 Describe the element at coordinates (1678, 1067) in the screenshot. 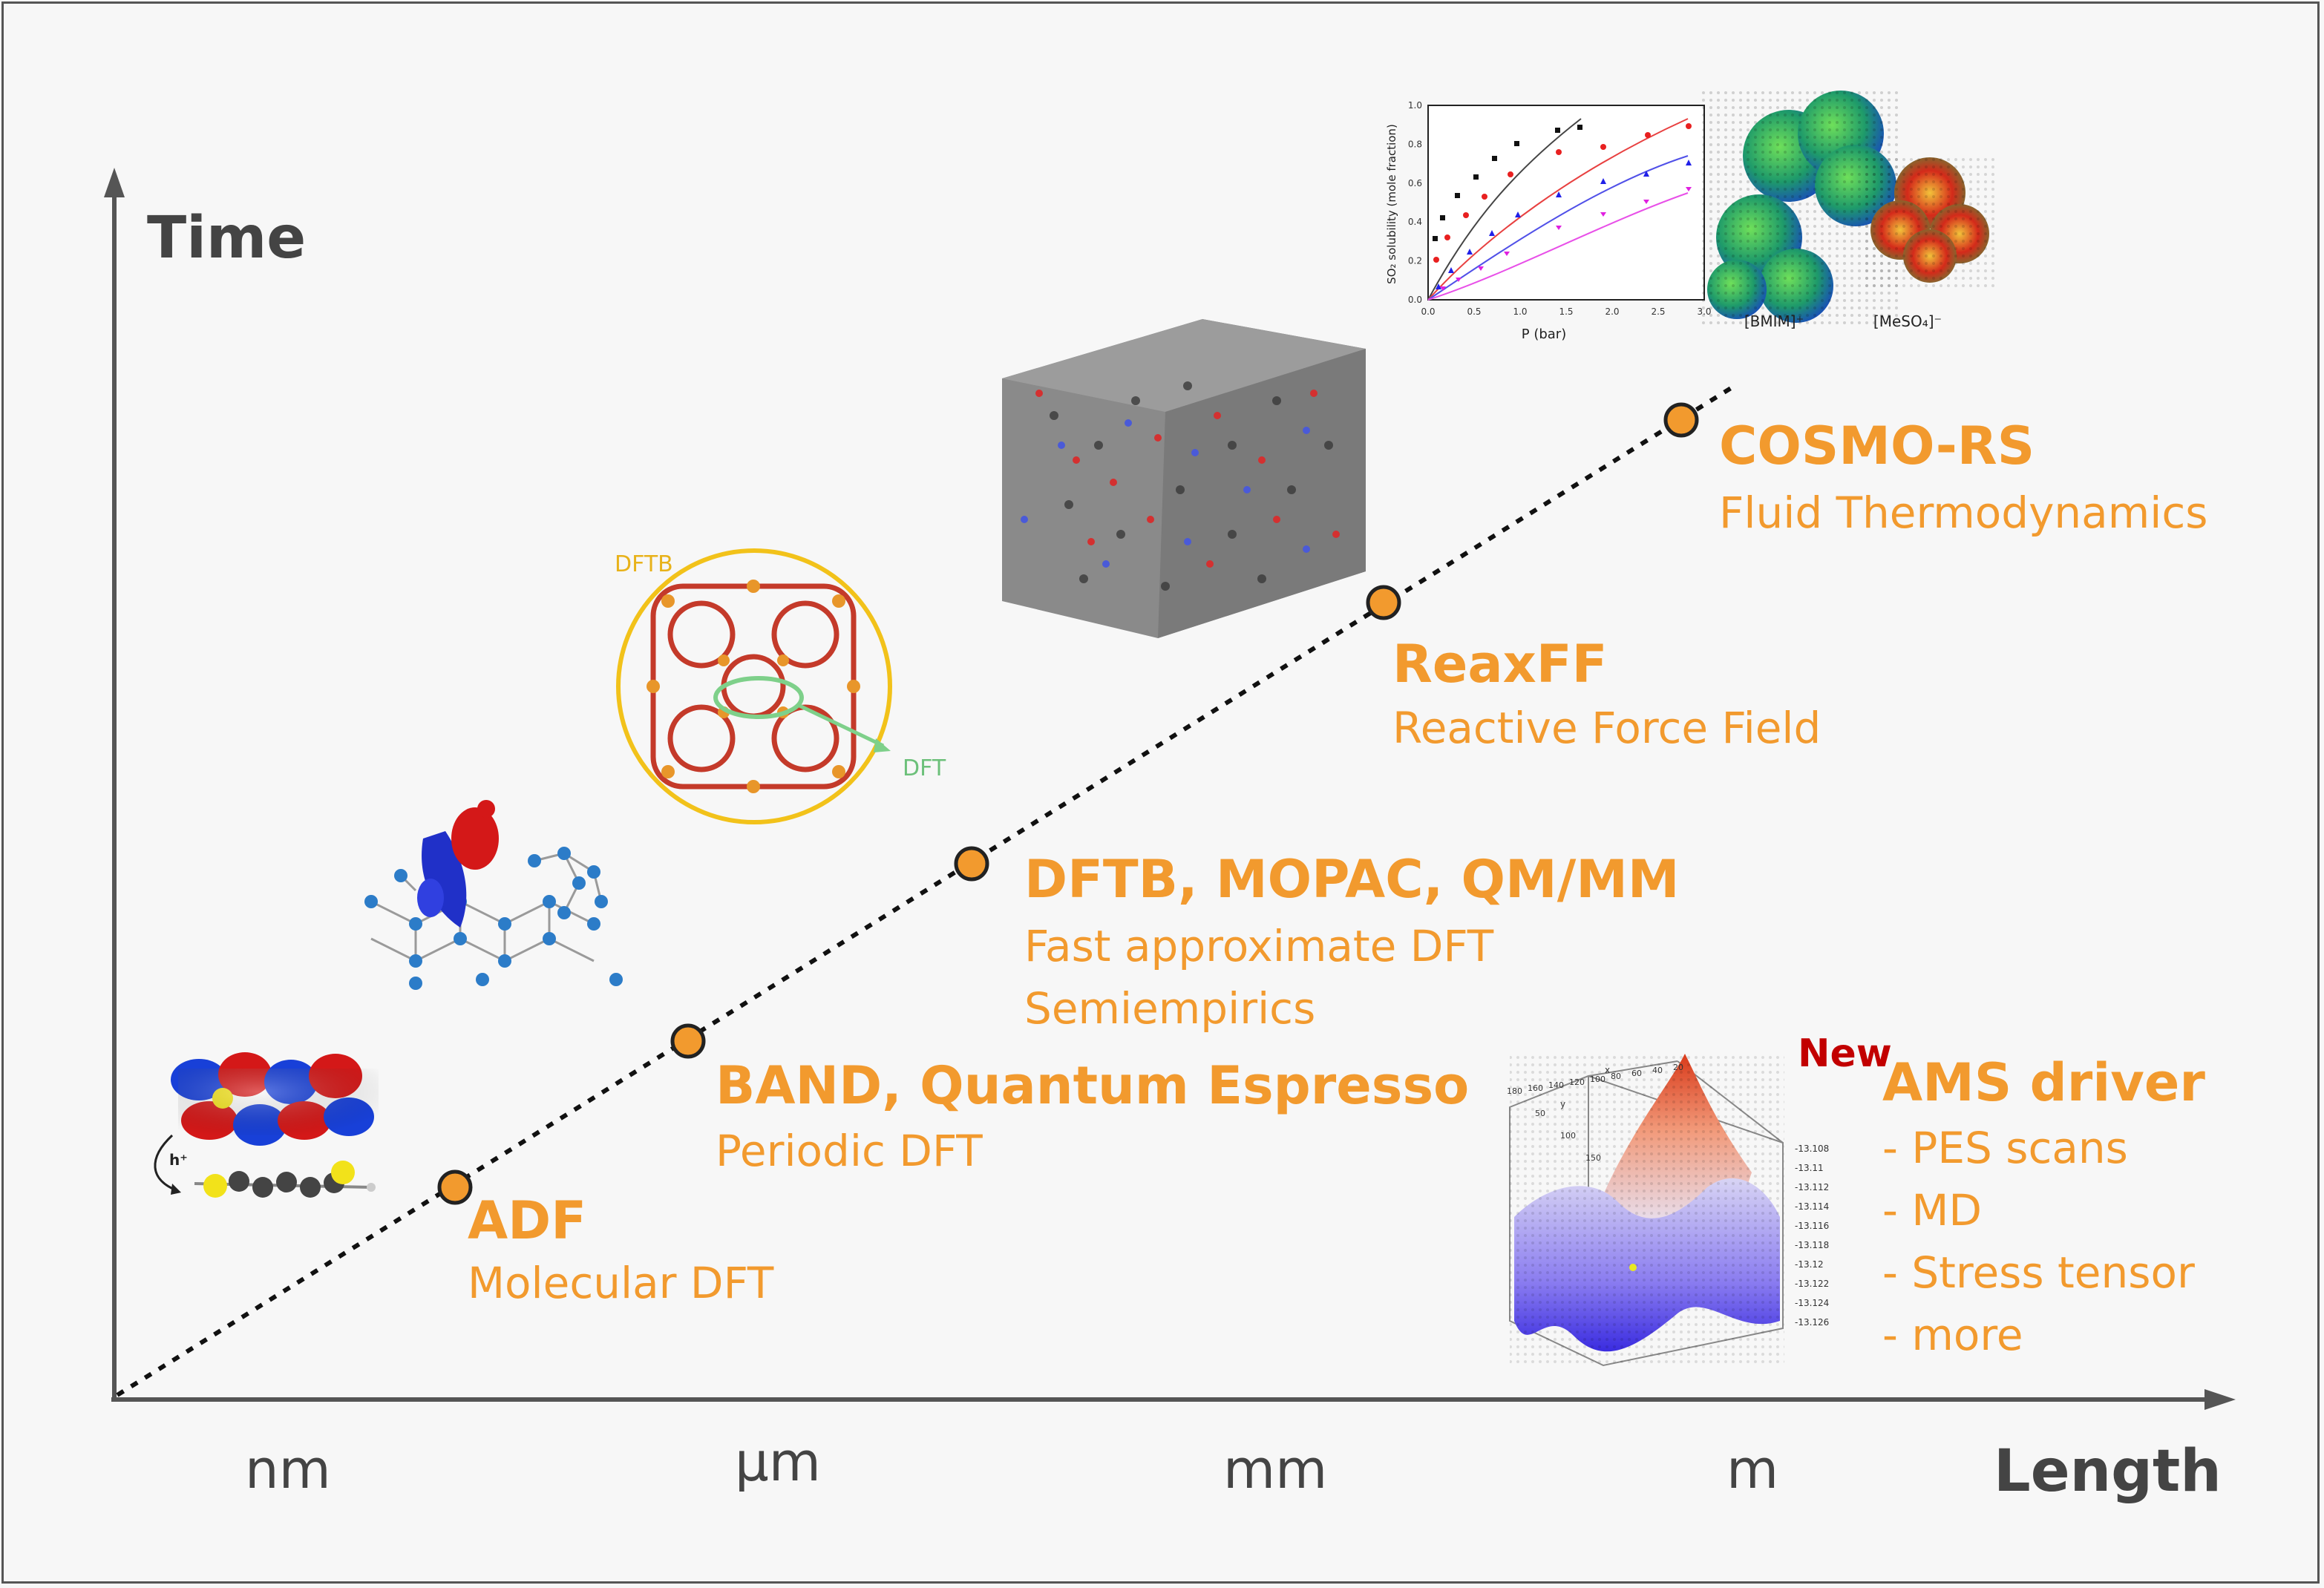

I see `pes-x-tick-label: 20` at that location.